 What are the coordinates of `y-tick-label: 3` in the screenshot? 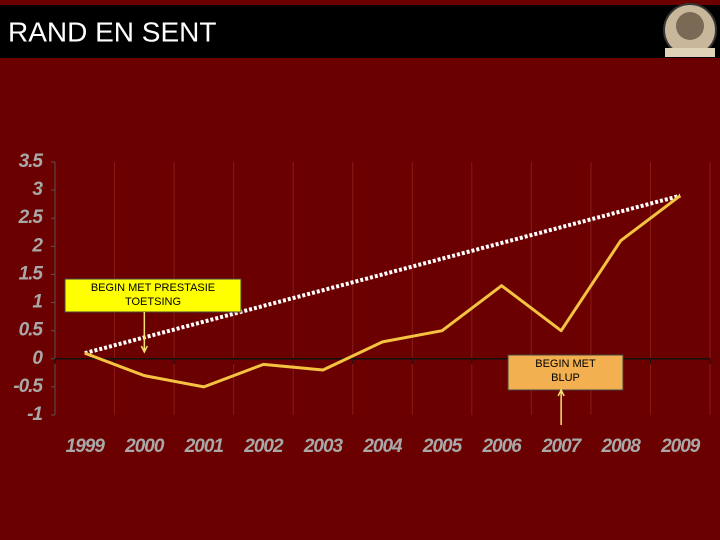 It's located at (37, 189).